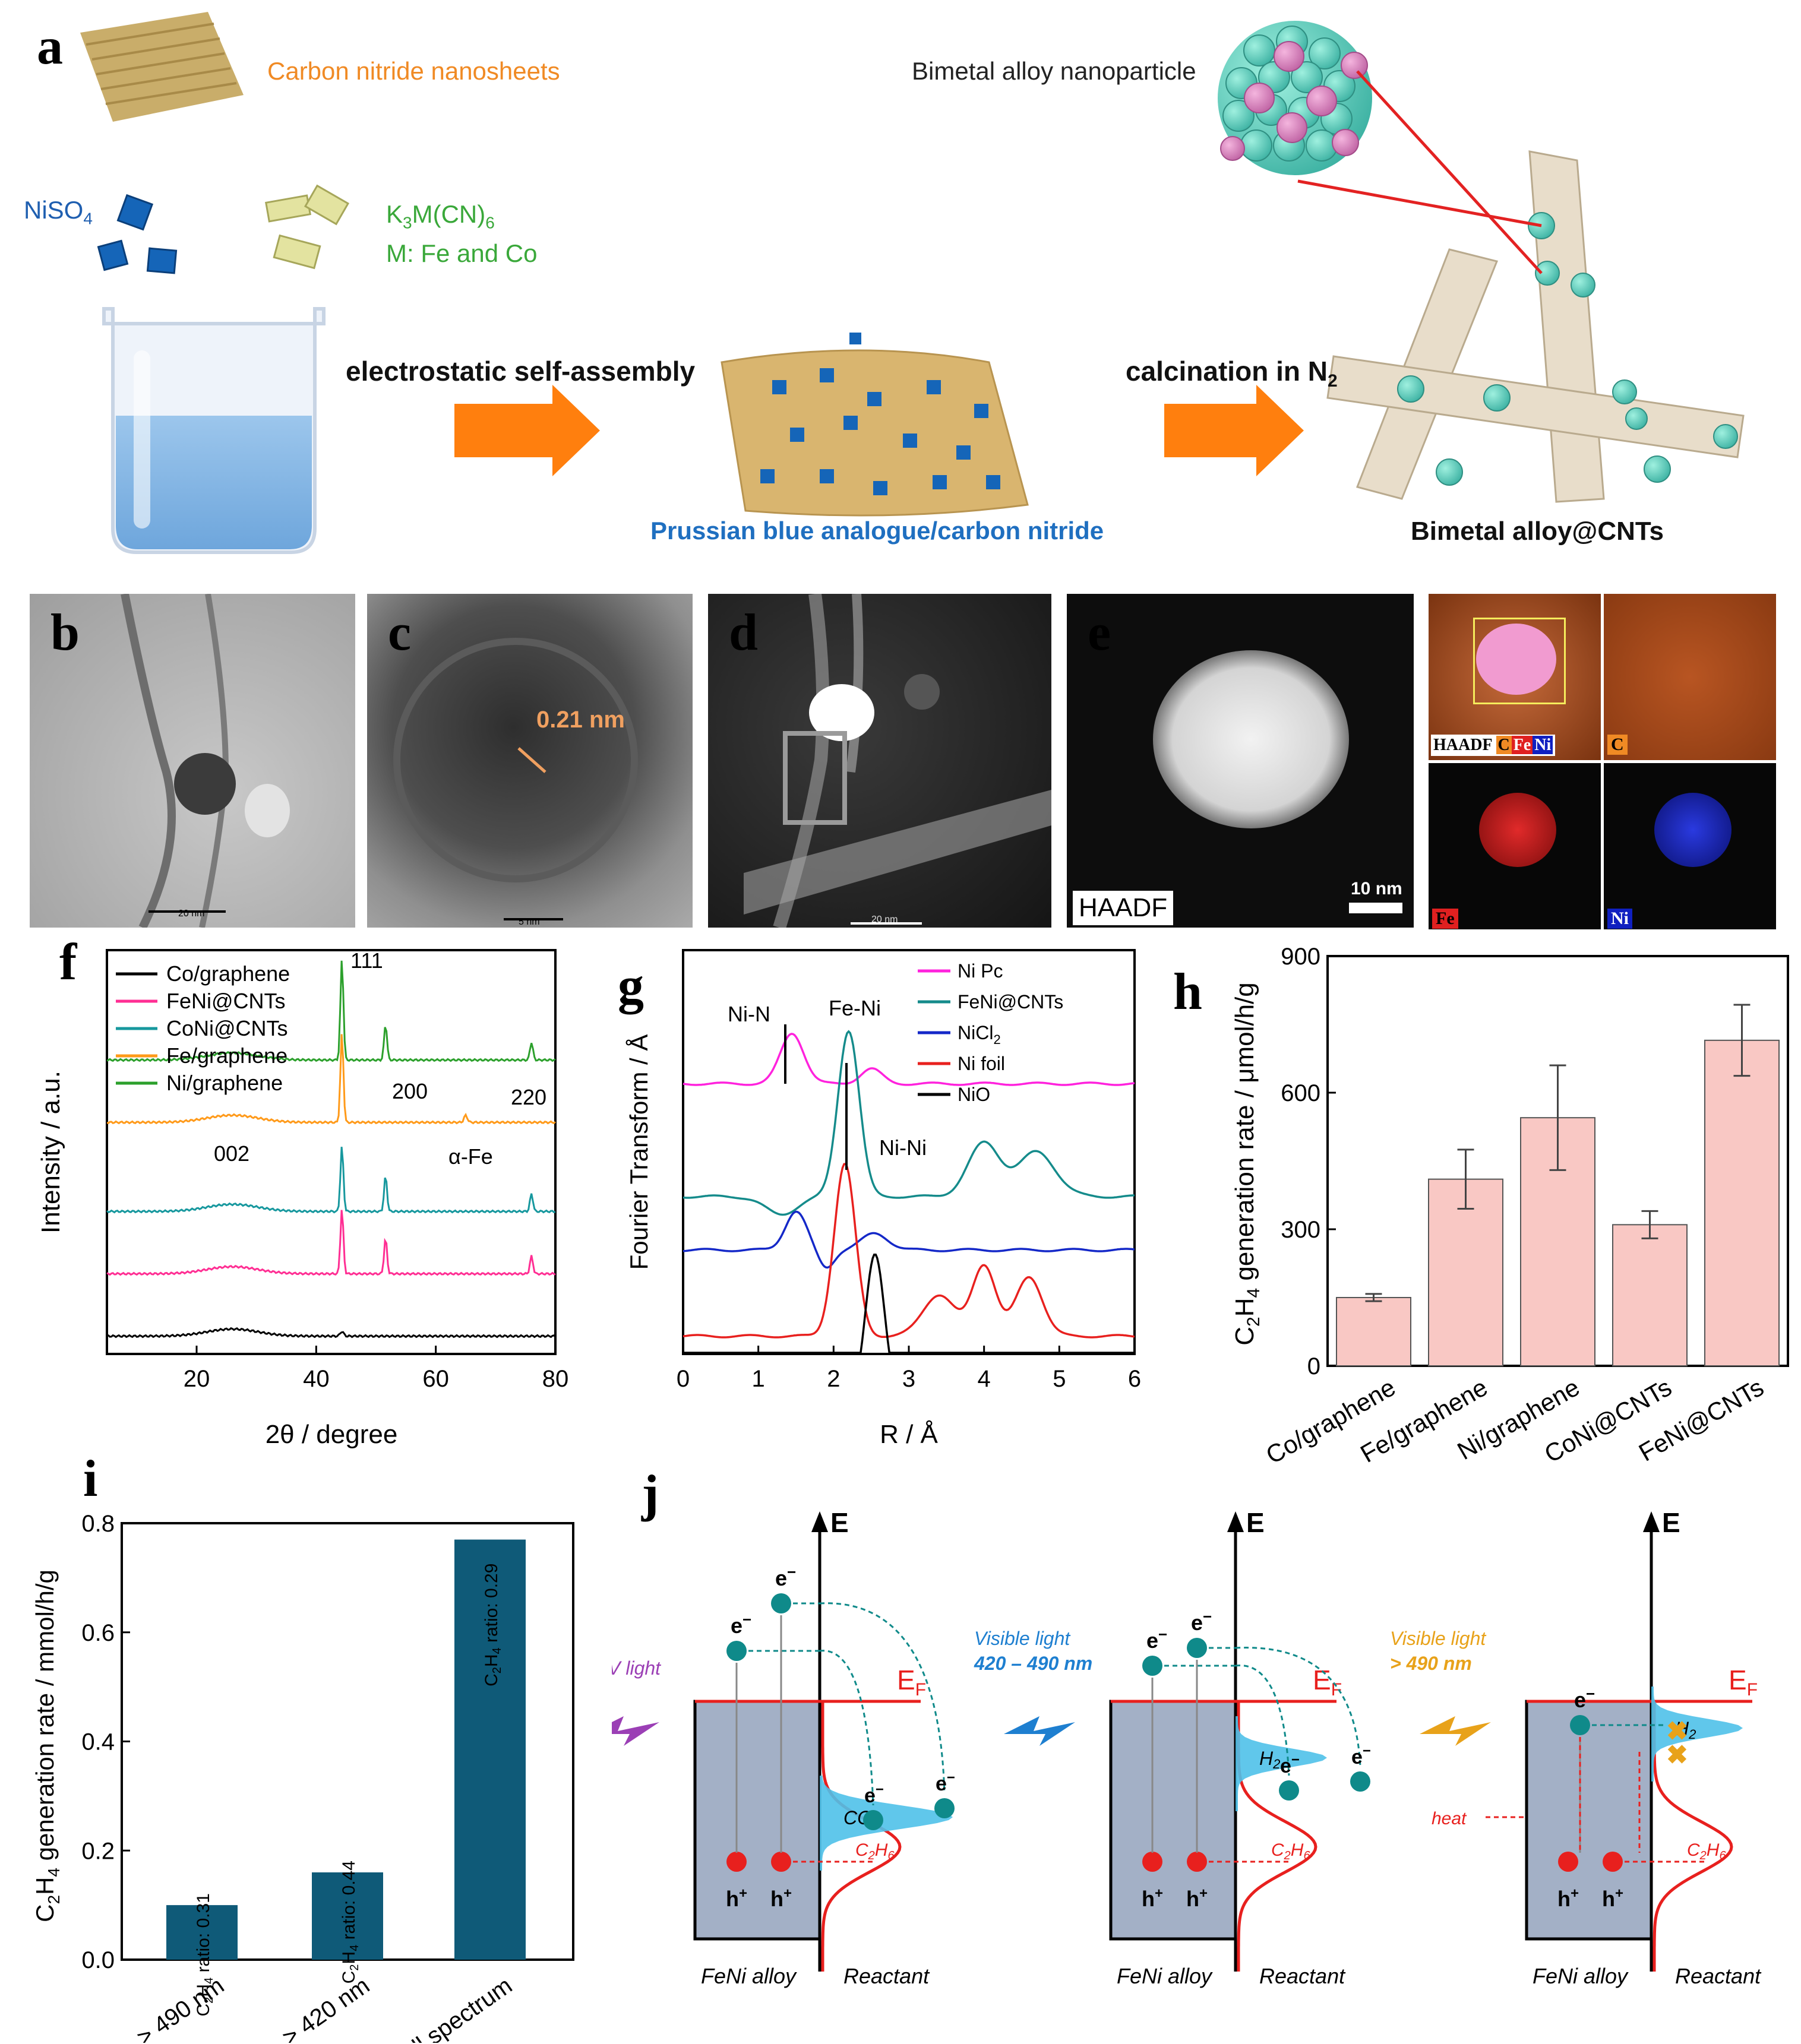  What do you see at coordinates (636, 1668) in the screenshot?
I see `light-label-0-0: UV light` at bounding box center [636, 1668].